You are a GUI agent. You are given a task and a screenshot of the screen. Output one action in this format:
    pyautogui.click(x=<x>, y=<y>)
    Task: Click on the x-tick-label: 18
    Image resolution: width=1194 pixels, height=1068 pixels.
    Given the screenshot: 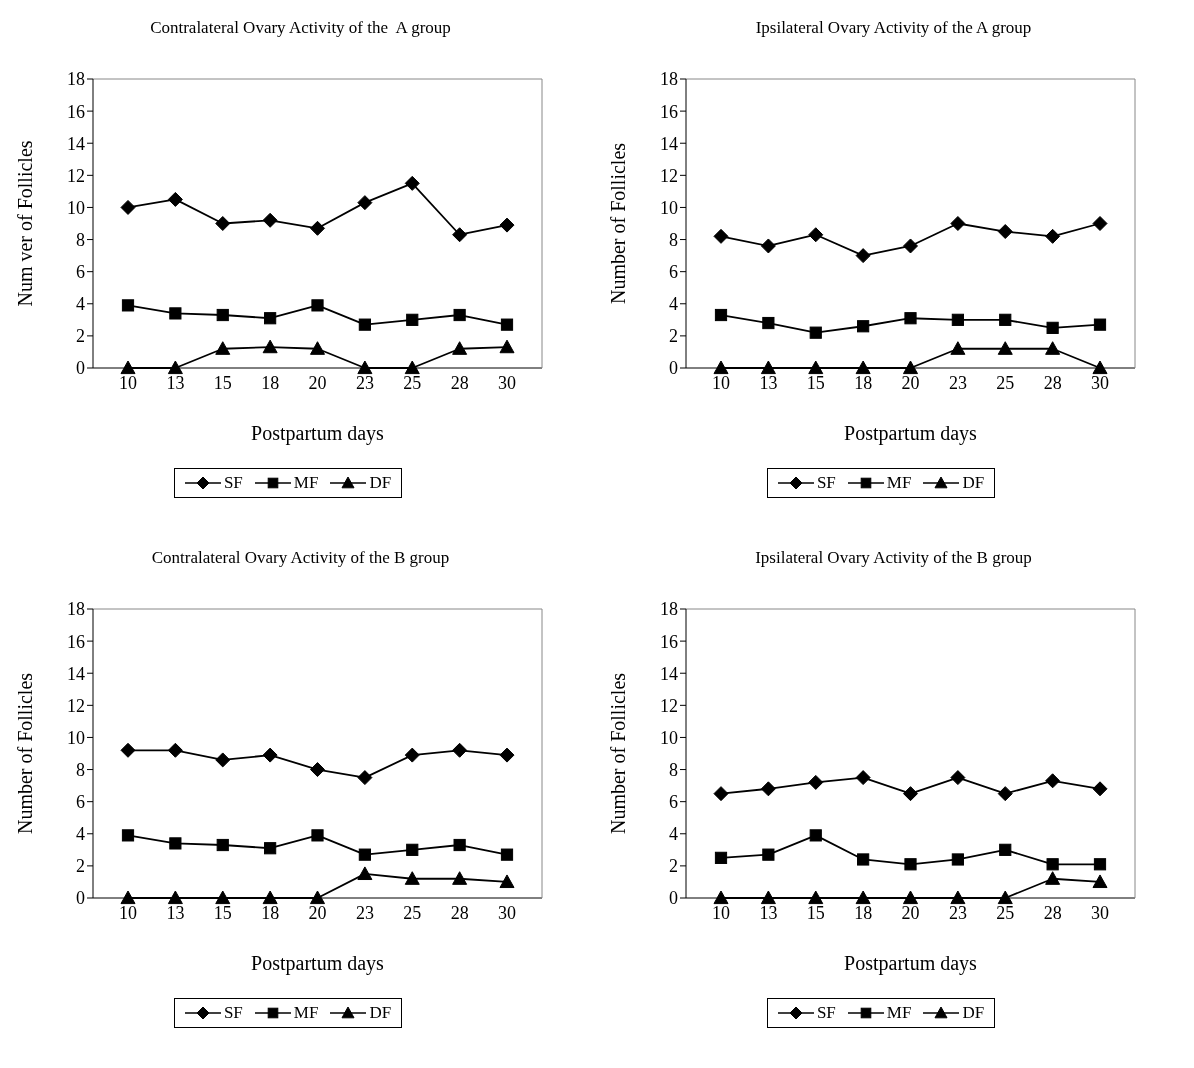 What is the action you would take?
    pyautogui.click(x=863, y=382)
    